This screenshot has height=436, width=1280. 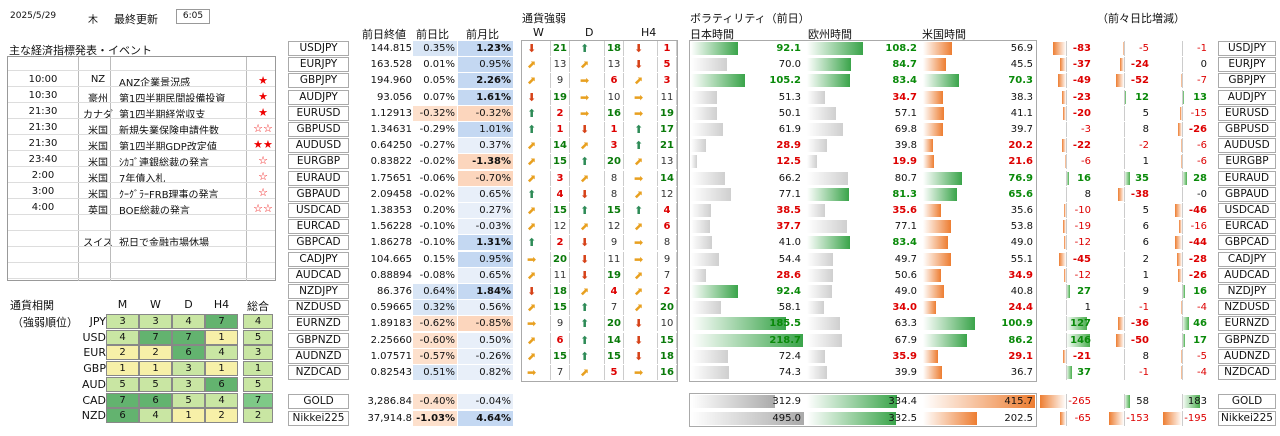 I want to click on strength-rank-cell: 3, so click(x=122, y=321).